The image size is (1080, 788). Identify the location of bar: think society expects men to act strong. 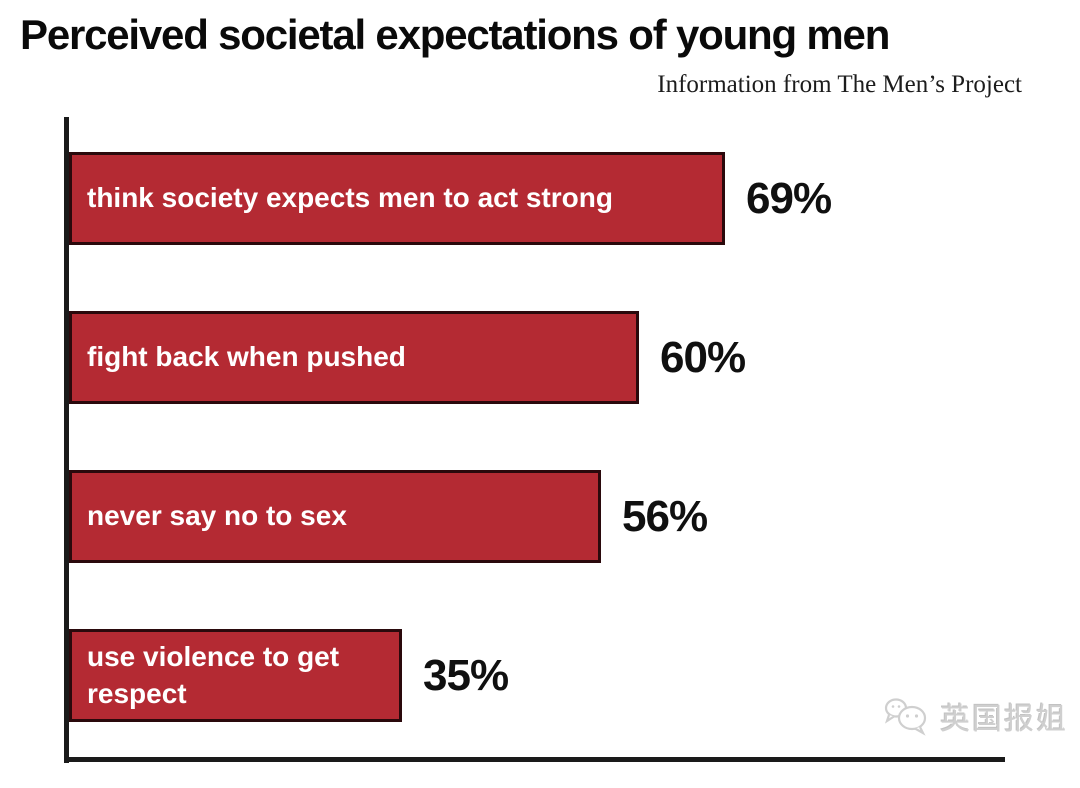
(397, 198).